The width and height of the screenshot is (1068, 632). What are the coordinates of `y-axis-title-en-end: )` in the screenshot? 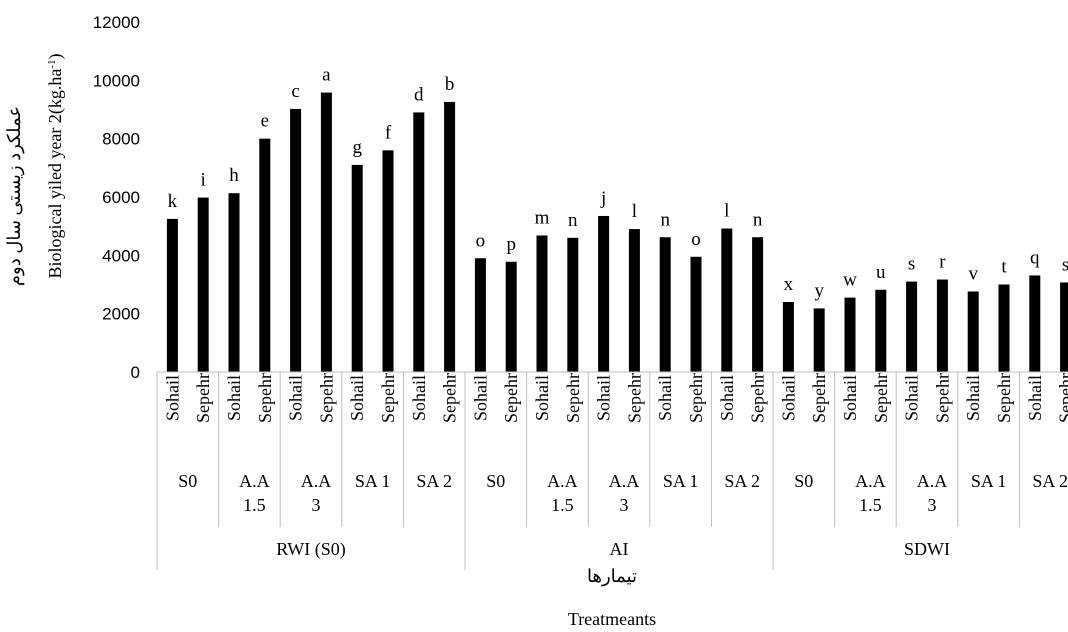 It's located at (55, 56).